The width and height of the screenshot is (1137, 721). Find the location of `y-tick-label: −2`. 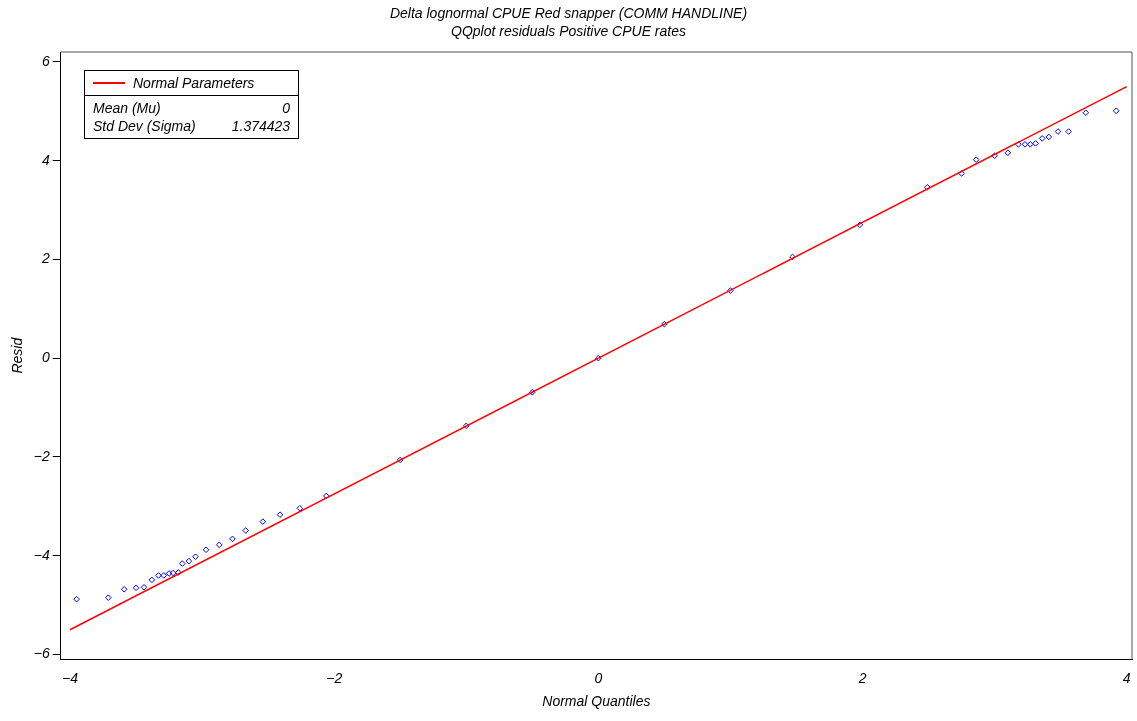

y-tick-label: −2 is located at coordinates (41, 455).